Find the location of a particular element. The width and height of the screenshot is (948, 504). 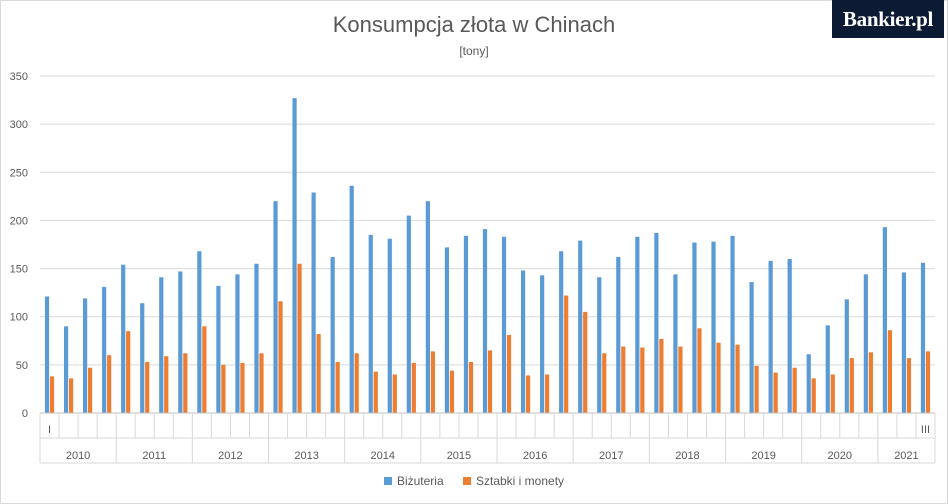

year-label: 2020 is located at coordinates (840, 456).